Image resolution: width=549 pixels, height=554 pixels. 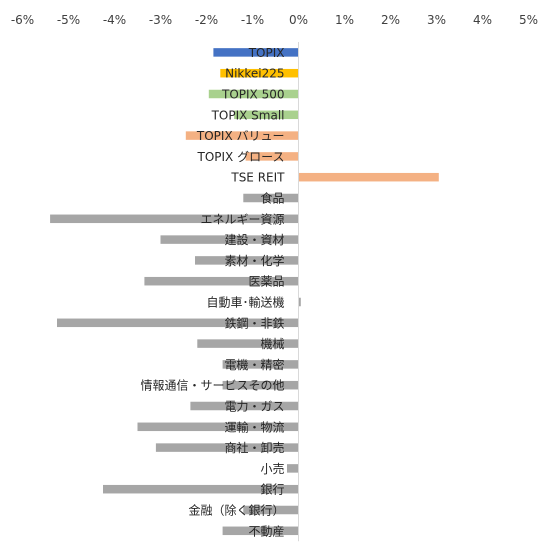 I want to click on category-label: TOPIX バリュー, so click(x=240, y=136).